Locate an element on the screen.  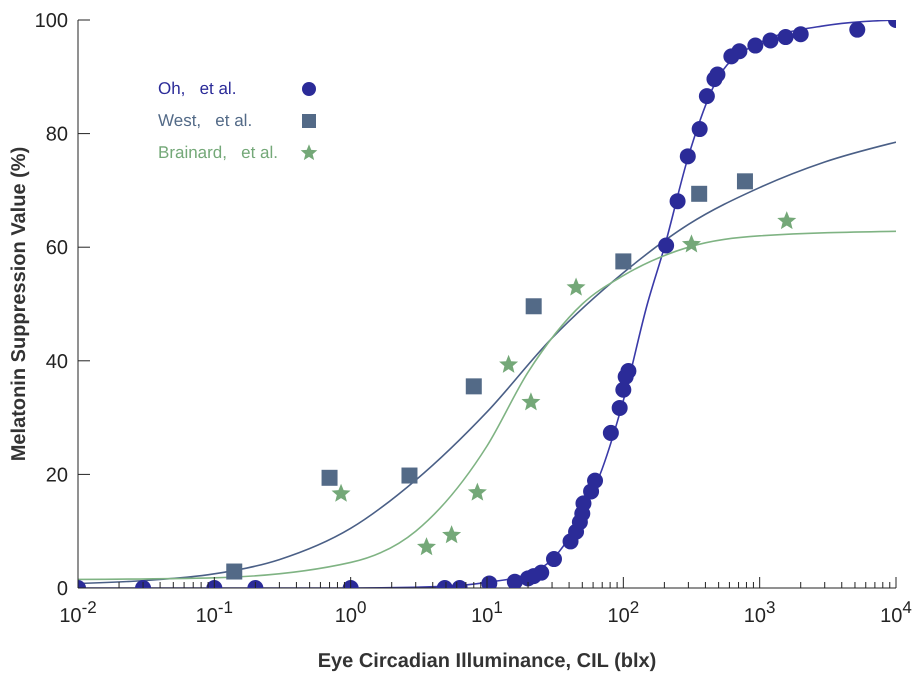
y-tick-label: 80 is located at coordinates (57, 135).